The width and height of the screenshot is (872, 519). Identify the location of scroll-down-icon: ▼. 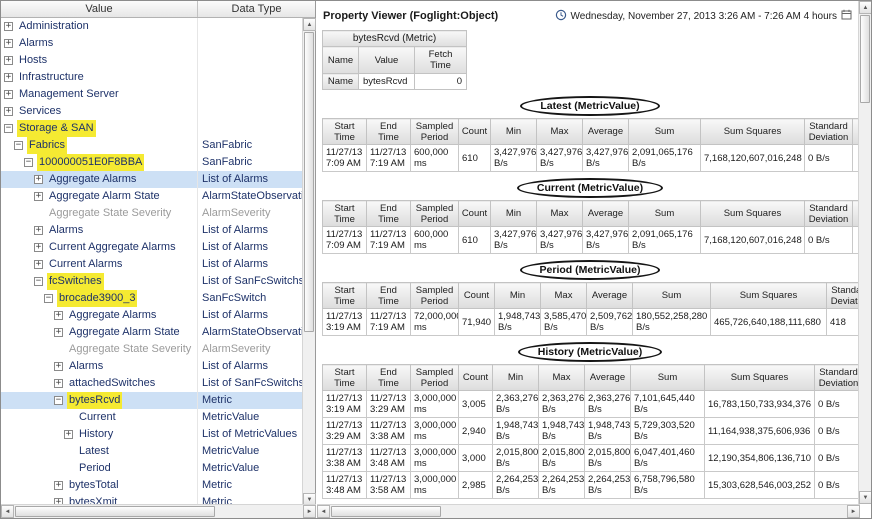
(865, 497).